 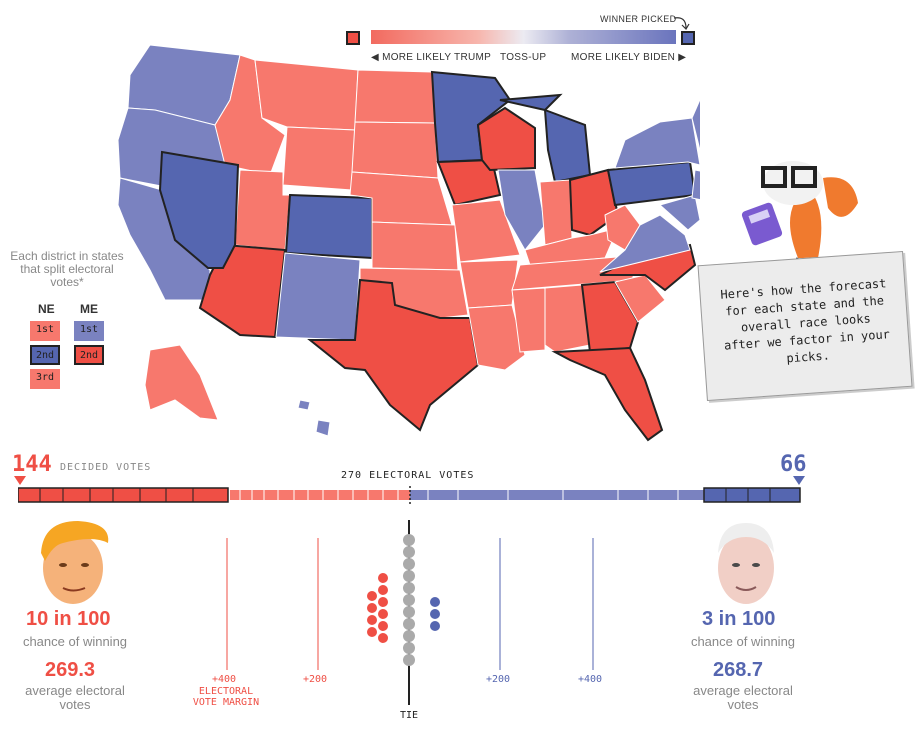 I want to click on me-district-1: 1st, so click(x=89, y=331).